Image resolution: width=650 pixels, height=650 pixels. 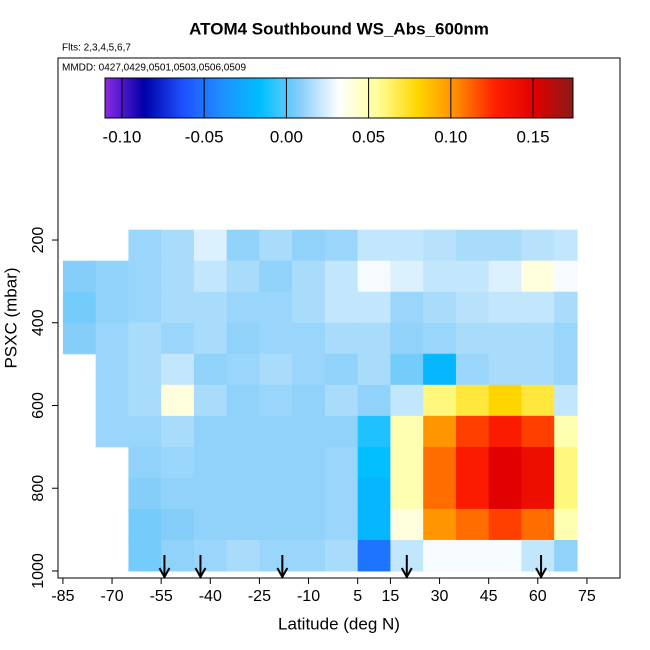 I want to click on x-tick-label: -25, so click(x=259, y=596).